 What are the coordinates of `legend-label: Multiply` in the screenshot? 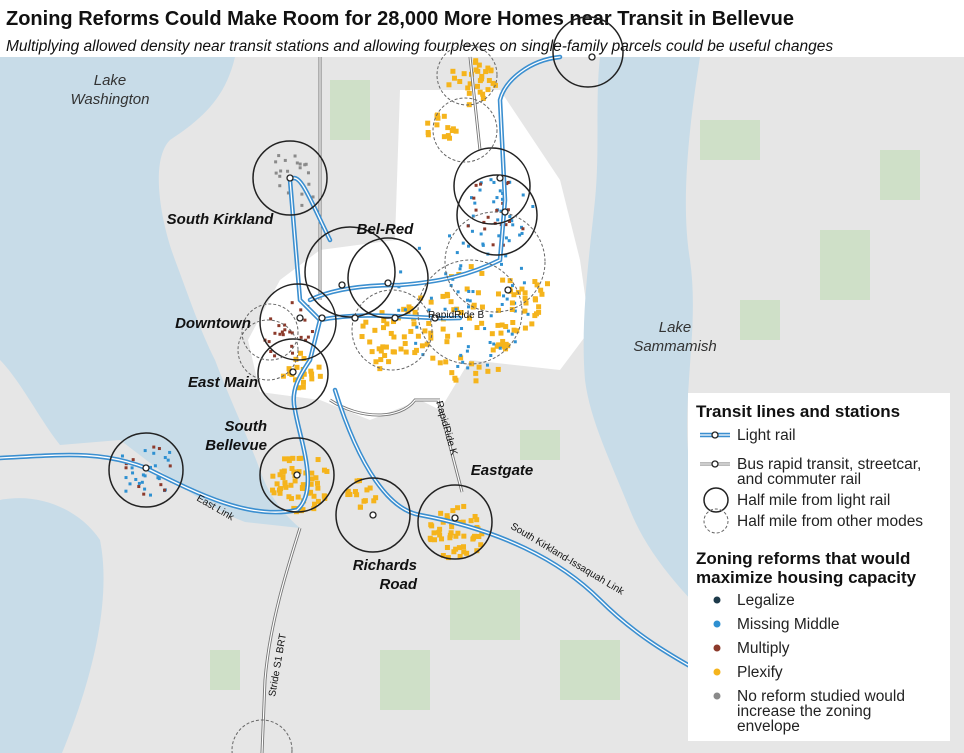 It's located at (763, 648).